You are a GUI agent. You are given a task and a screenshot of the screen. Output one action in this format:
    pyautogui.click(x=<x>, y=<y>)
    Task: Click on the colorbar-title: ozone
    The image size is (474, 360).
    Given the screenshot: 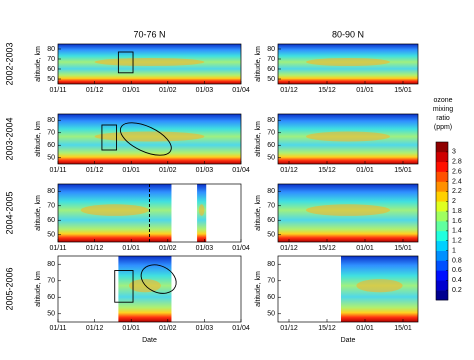 What is the action you would take?
    pyautogui.click(x=442, y=100)
    